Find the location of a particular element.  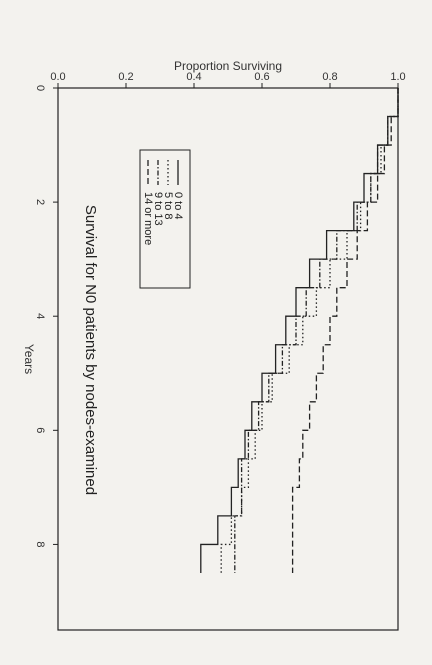

y-tick-label: 0.2 is located at coordinates (125, 77).